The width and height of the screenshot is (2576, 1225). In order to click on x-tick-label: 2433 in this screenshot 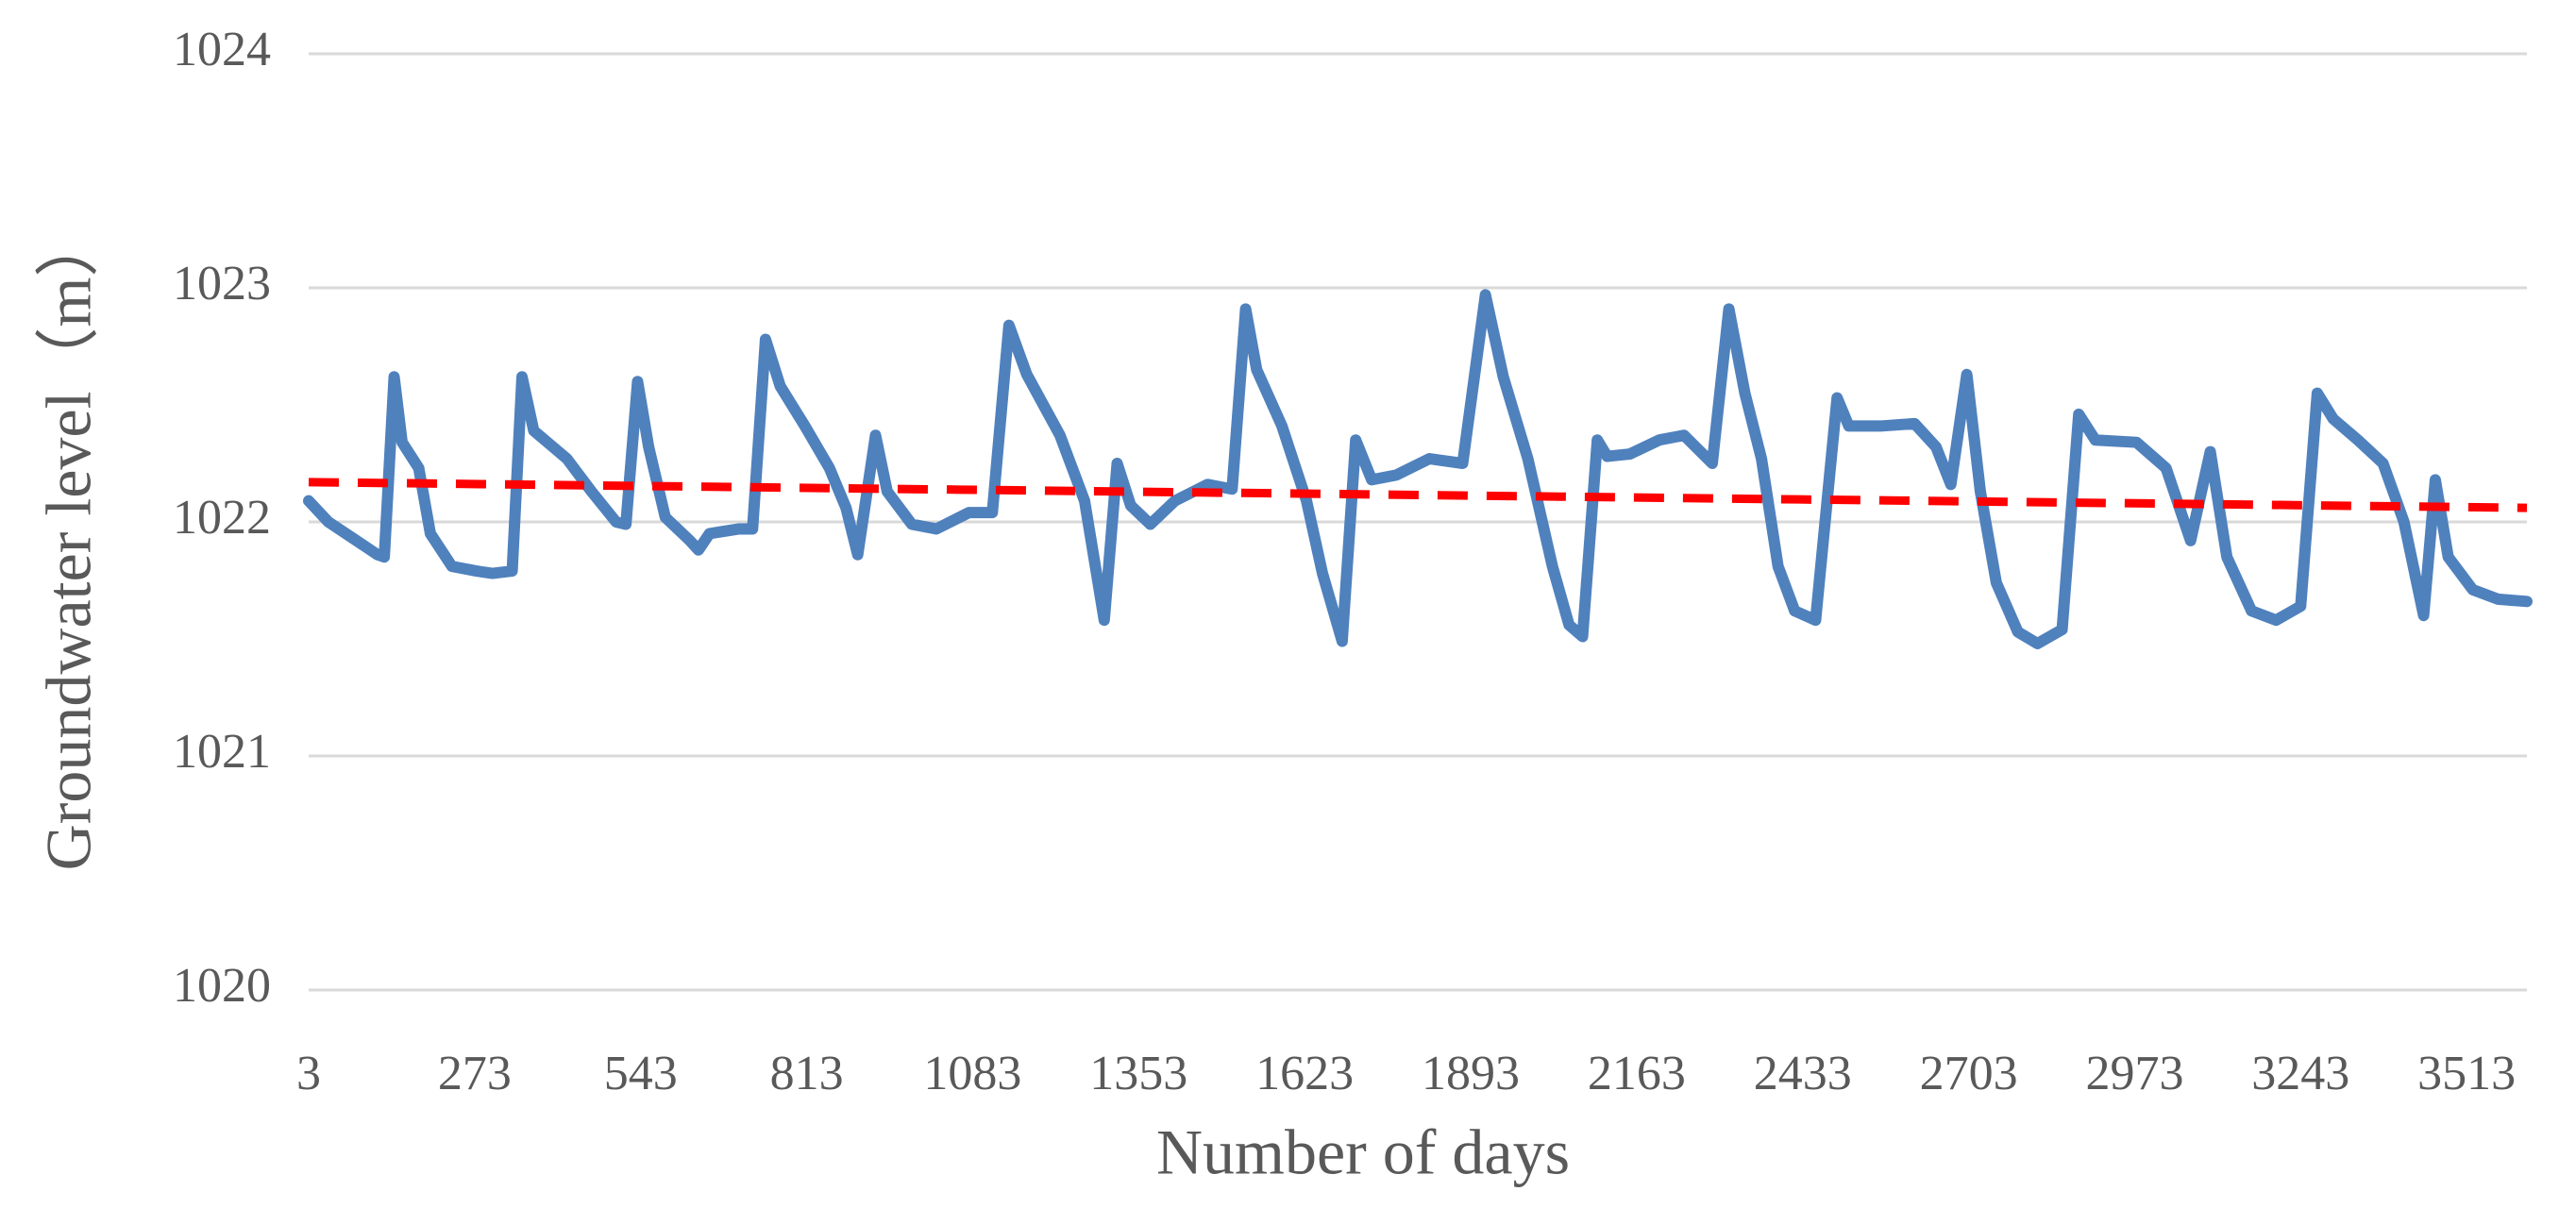, I will do `click(1803, 1073)`.